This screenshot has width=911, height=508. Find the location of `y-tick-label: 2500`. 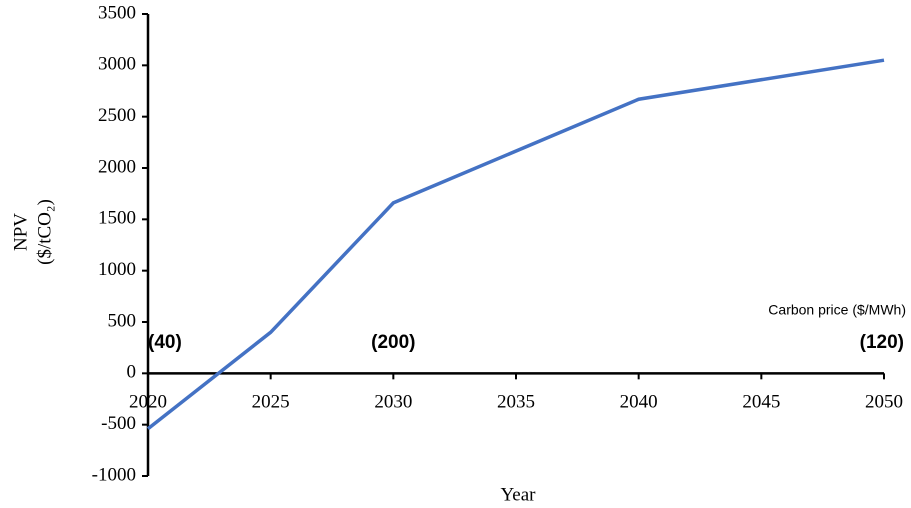

y-tick-label: 2500 is located at coordinates (117, 115).